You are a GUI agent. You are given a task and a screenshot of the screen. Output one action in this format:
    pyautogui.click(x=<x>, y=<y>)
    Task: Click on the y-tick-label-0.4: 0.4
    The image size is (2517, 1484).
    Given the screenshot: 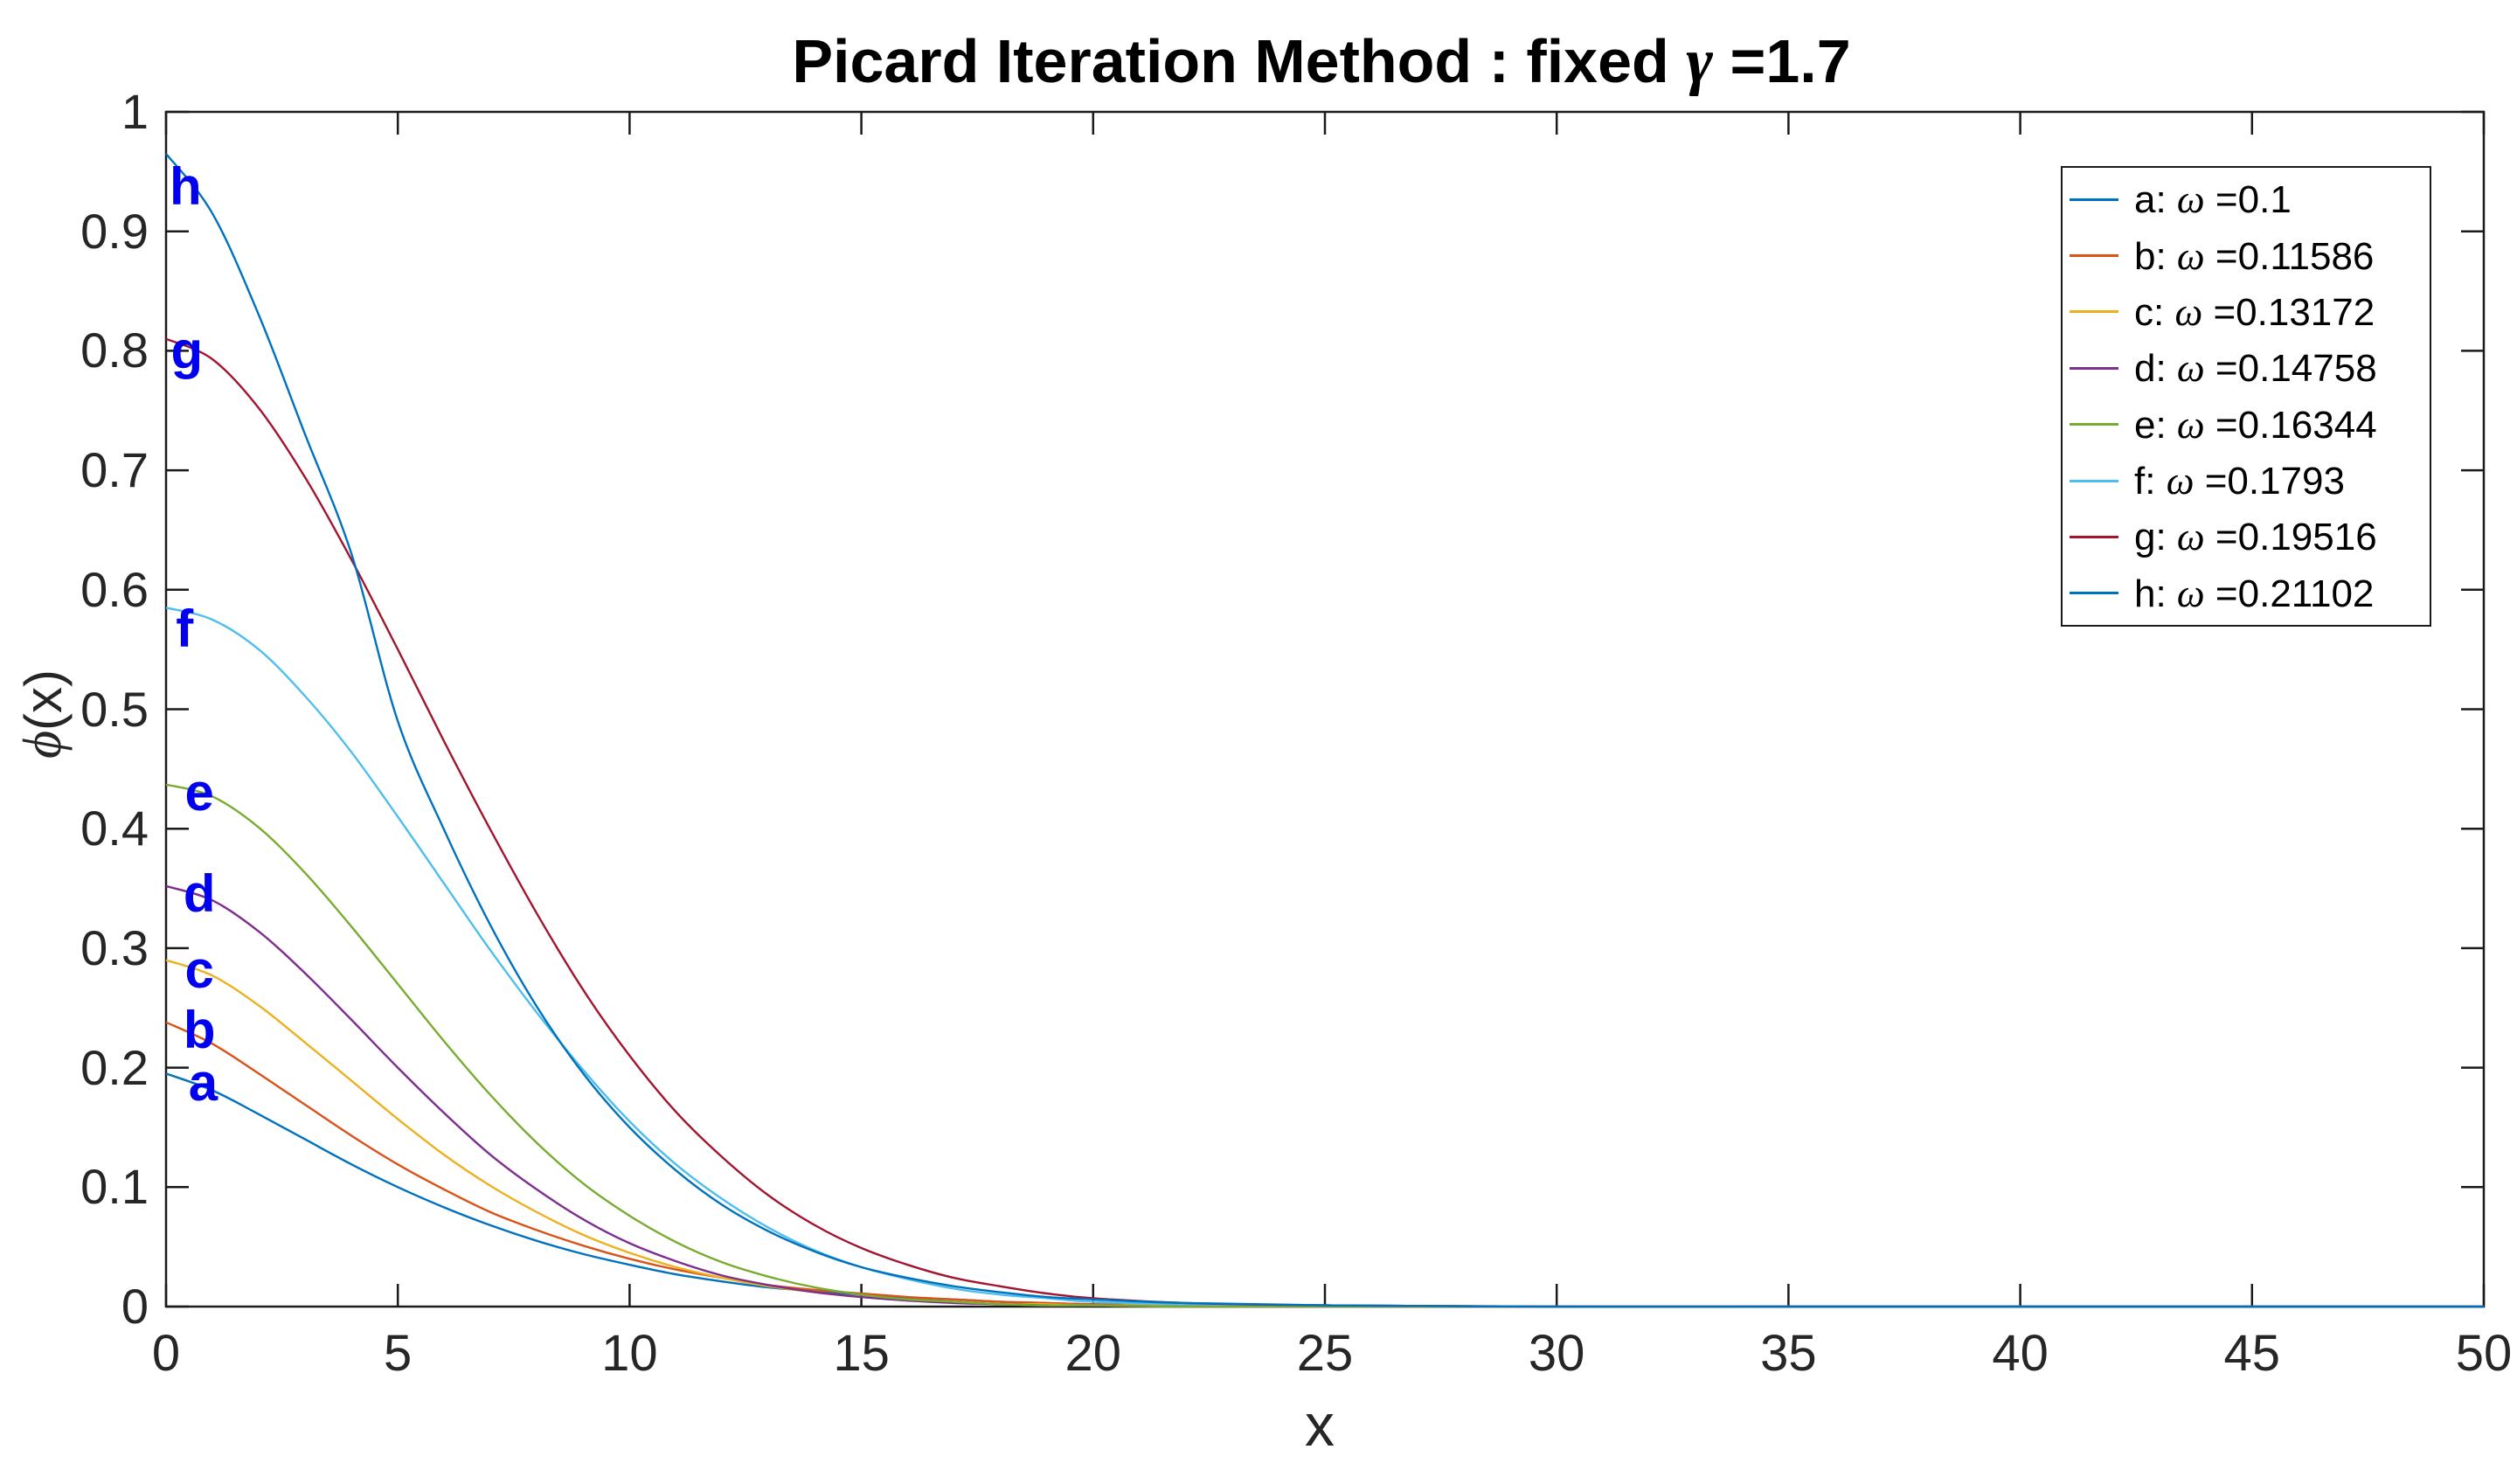 What is the action you would take?
    pyautogui.click(x=114, y=828)
    